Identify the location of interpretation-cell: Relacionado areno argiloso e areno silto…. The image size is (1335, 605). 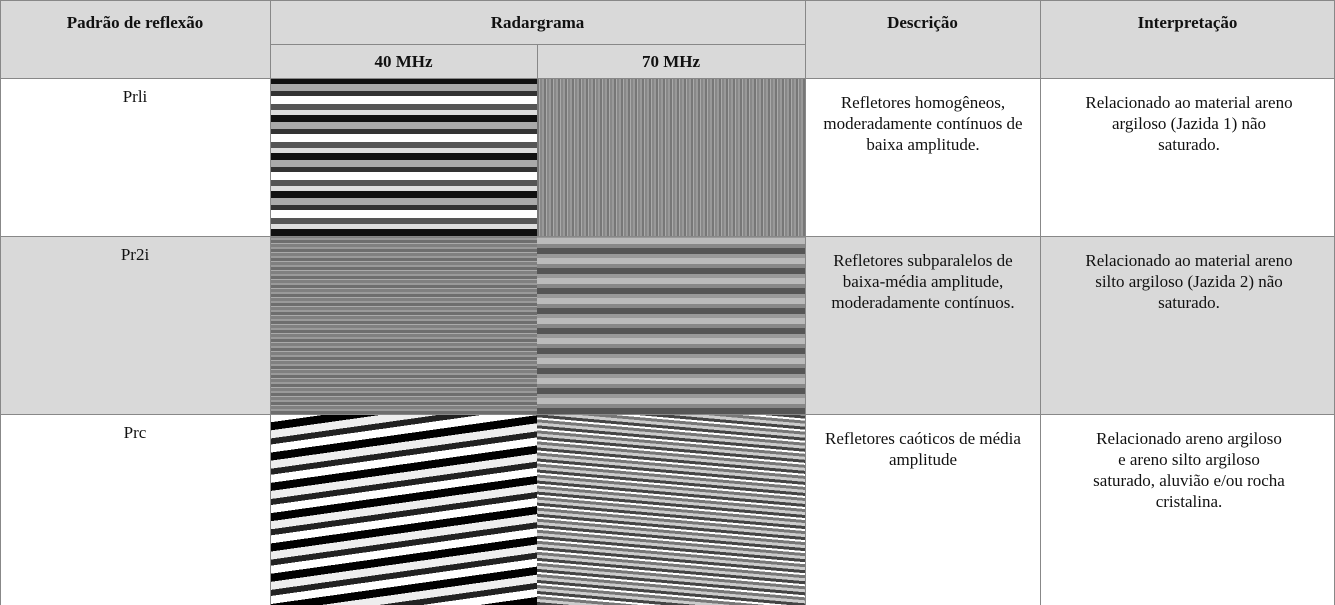
(1189, 470).